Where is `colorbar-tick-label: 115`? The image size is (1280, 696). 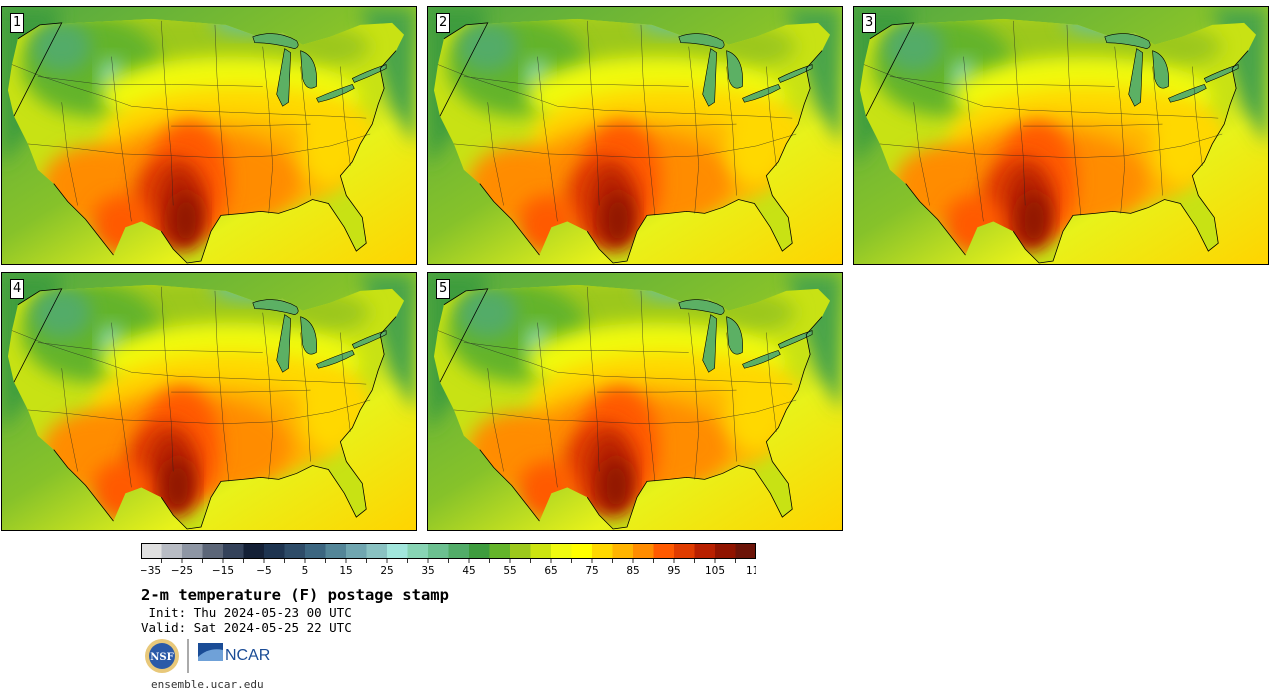 colorbar-tick-label: 115 is located at coordinates (751, 571).